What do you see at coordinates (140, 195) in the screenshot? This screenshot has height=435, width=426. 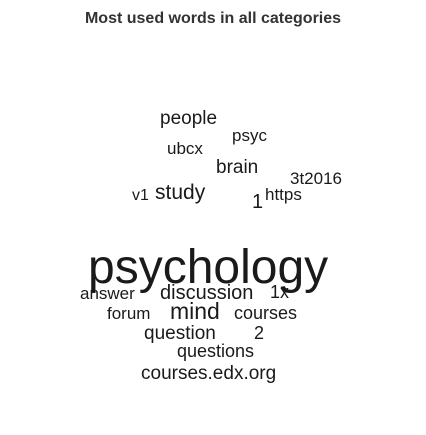 I see `word-v1: v1` at bounding box center [140, 195].